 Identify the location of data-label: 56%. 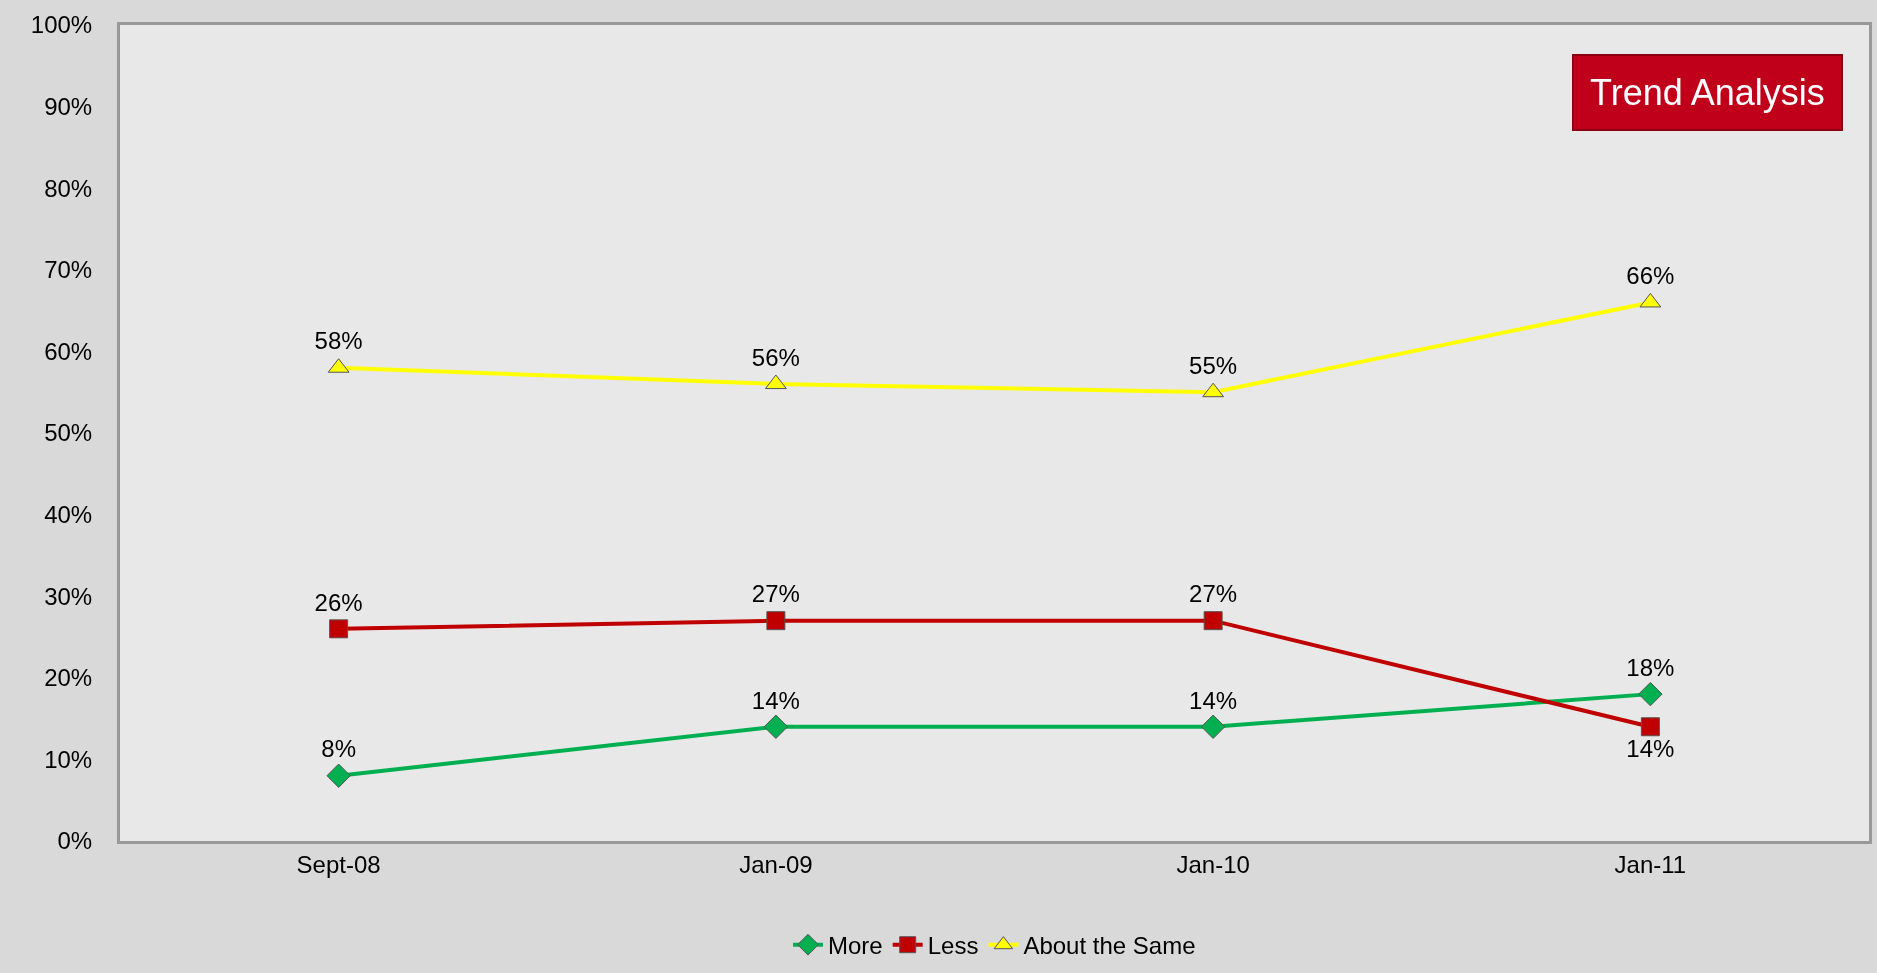
(775, 357).